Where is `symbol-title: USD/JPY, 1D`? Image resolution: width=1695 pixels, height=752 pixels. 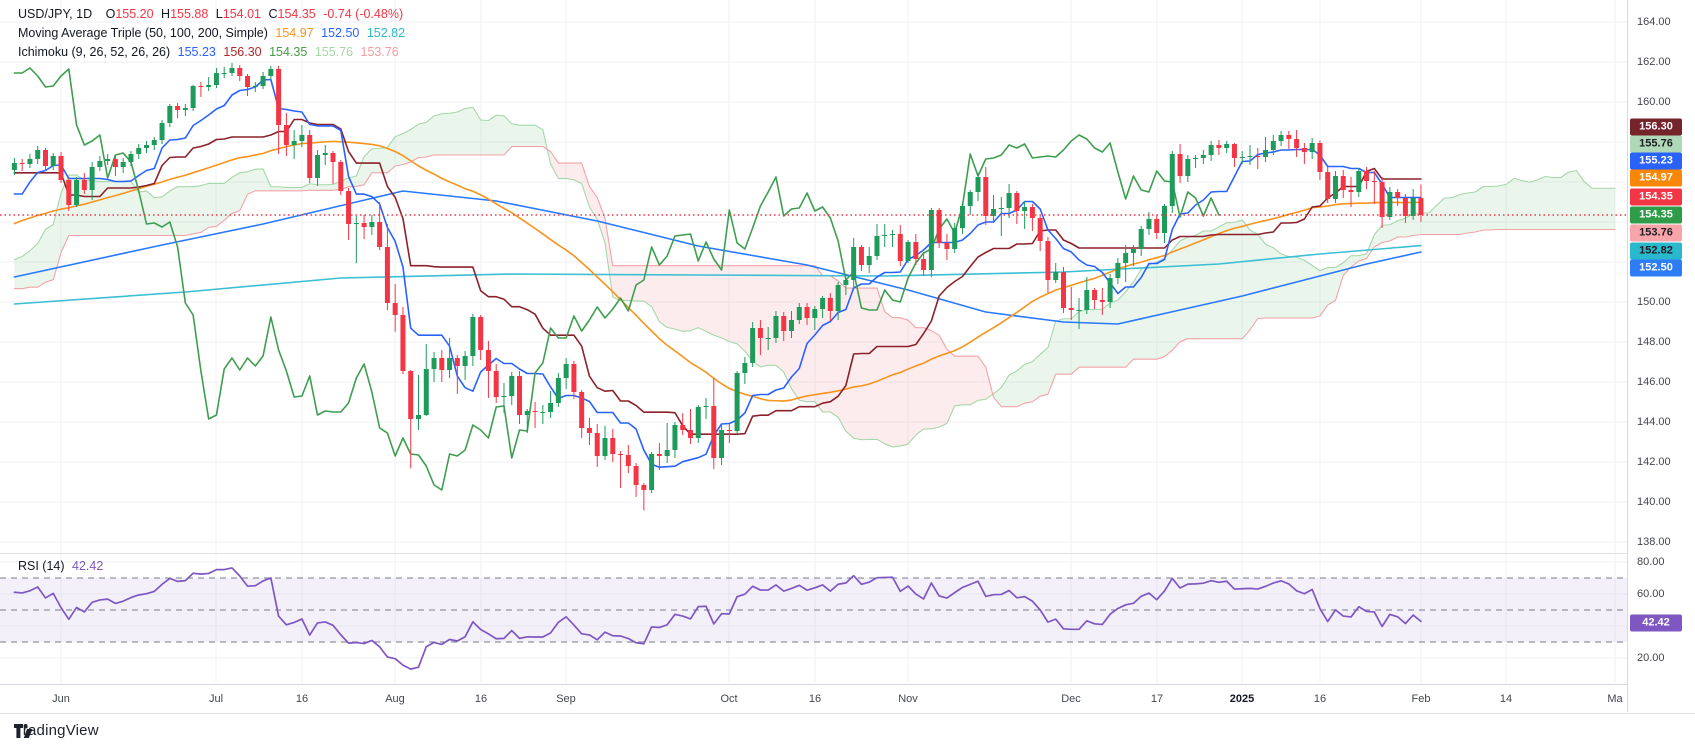 symbol-title: USD/JPY, 1D is located at coordinates (55, 14).